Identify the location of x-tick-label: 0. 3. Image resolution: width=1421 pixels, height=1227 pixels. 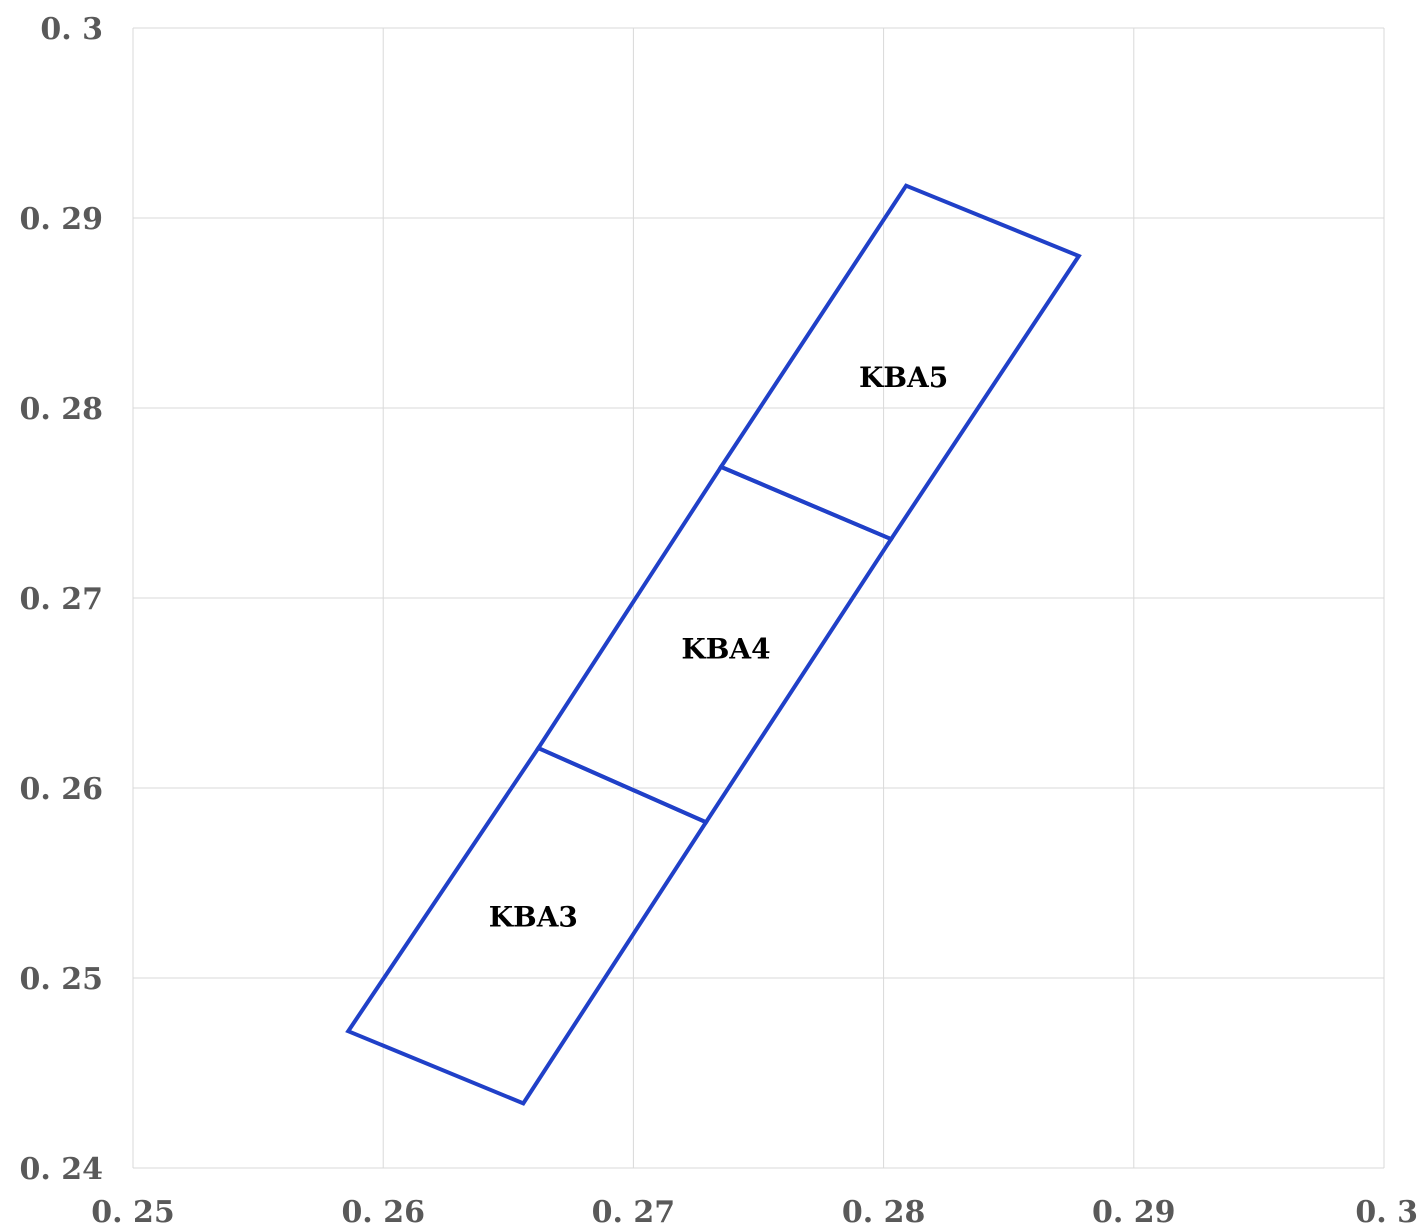
(1386, 1211).